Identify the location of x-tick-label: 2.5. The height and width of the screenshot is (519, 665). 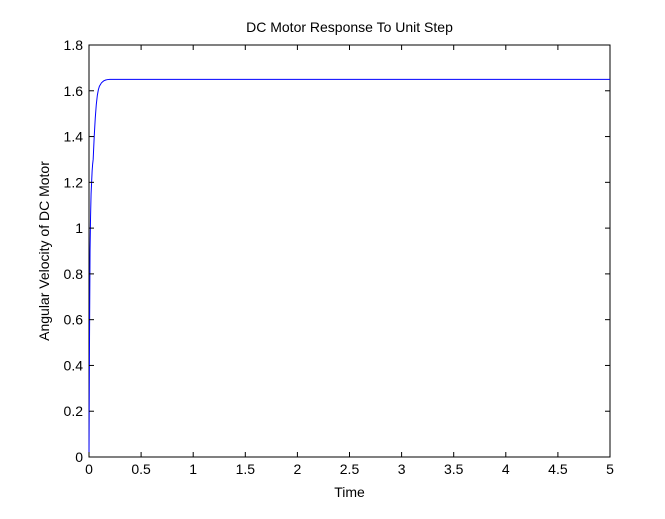
(350, 469).